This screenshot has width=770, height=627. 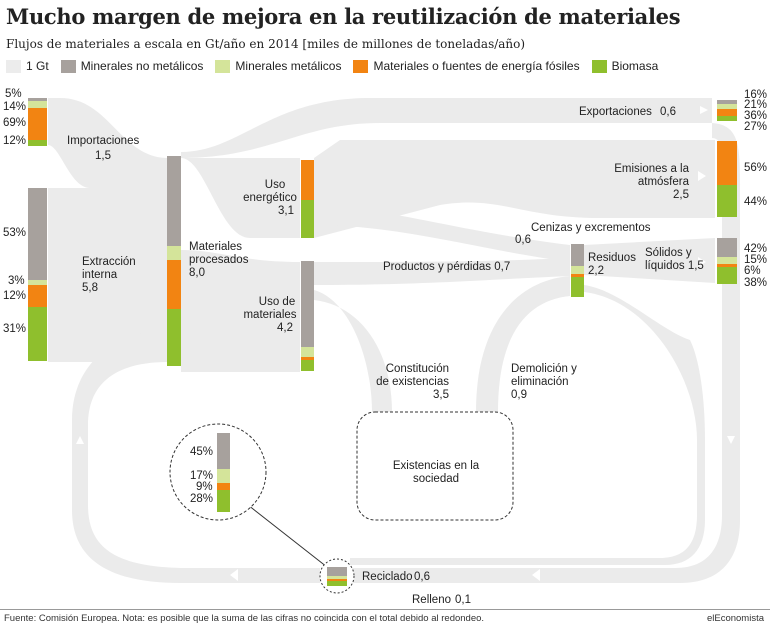 What do you see at coordinates (519, 395) in the screenshot?
I see `value-demolition: 0,9` at bounding box center [519, 395].